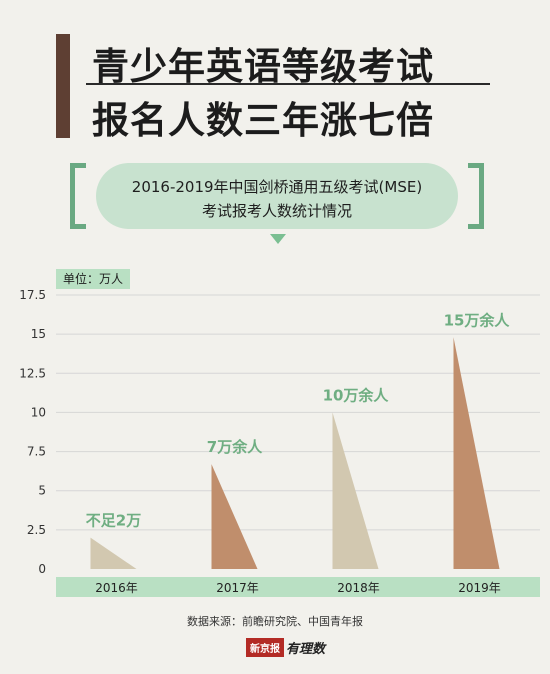  Describe the element at coordinates (113, 521) in the screenshot. I see `data-label: 不足2万` at that location.